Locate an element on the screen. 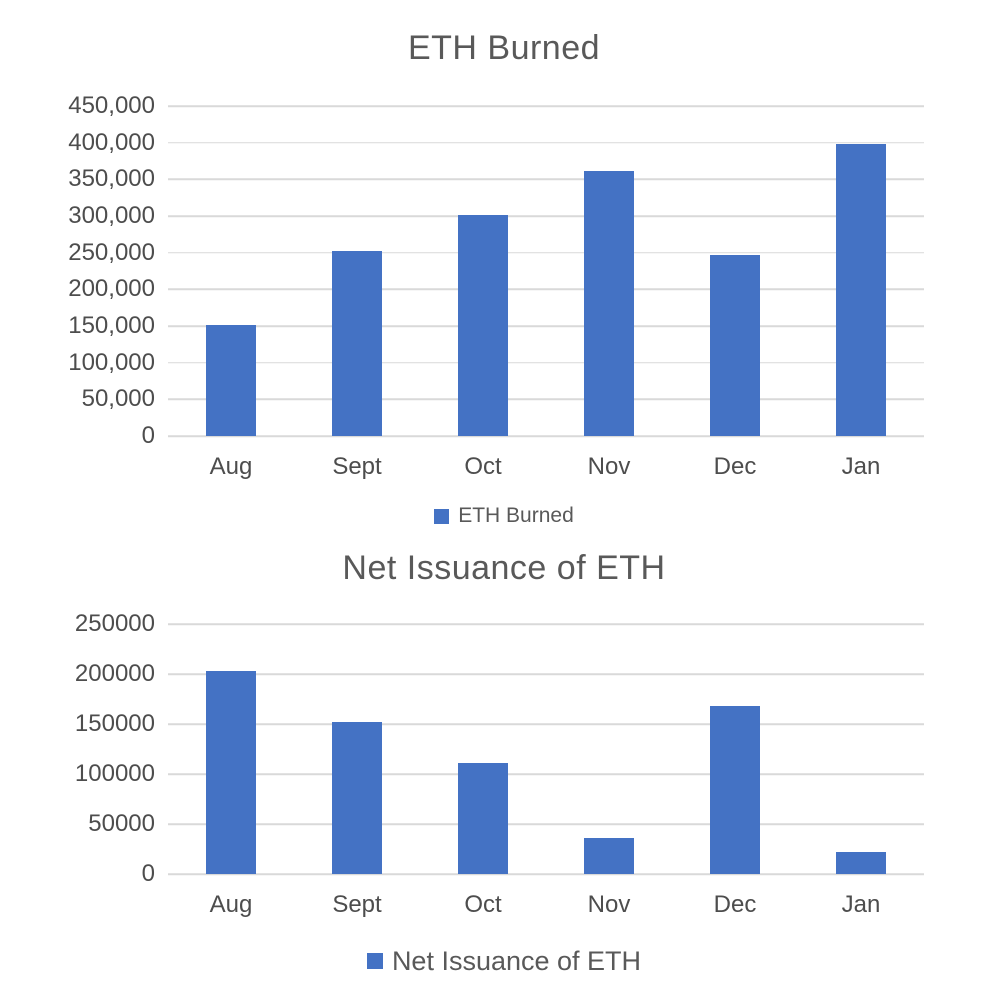 The width and height of the screenshot is (984, 984). y-axis-tick-label: 150,000 is located at coordinates (111, 325).